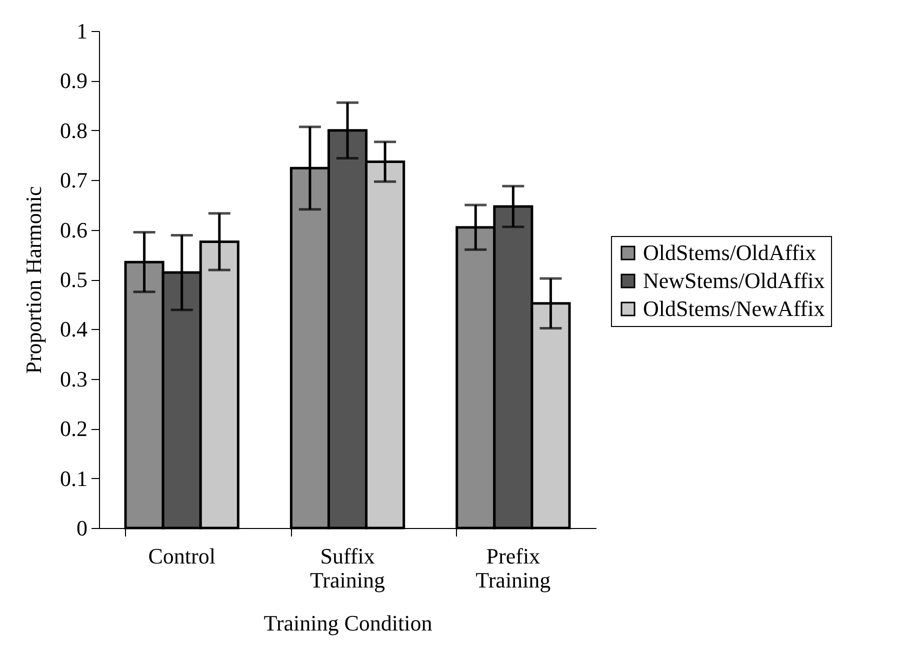 The height and width of the screenshot is (660, 924). I want to click on y-axis-title: Proportion Harmonic, so click(33, 280).